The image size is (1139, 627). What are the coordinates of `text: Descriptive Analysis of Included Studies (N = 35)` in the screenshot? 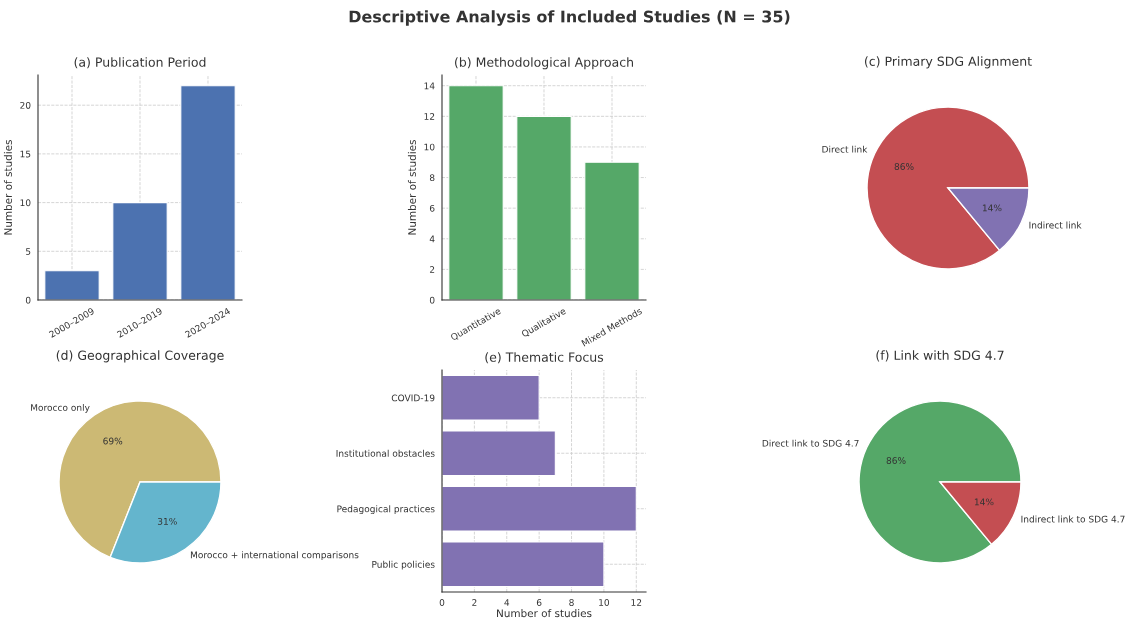 It's located at (569, 18).